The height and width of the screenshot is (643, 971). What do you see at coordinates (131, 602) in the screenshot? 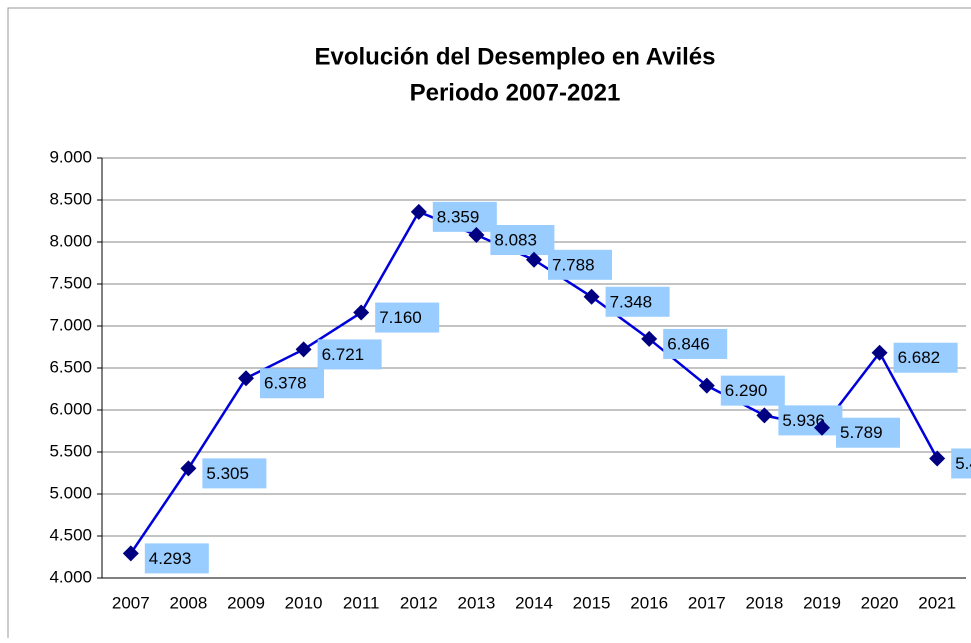
I see `x-tick-label: 2007` at bounding box center [131, 602].